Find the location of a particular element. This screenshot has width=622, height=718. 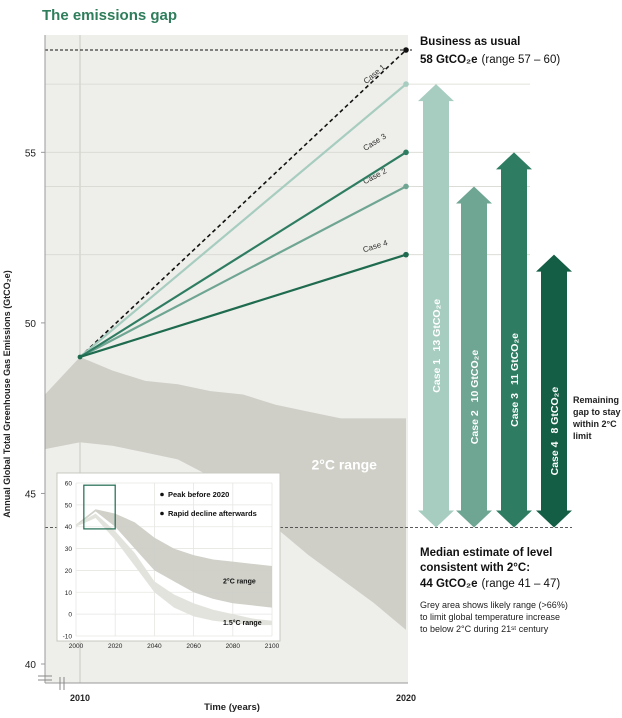

note-line: to below 2°C during 21ˢᵗ century is located at coordinates (484, 629).